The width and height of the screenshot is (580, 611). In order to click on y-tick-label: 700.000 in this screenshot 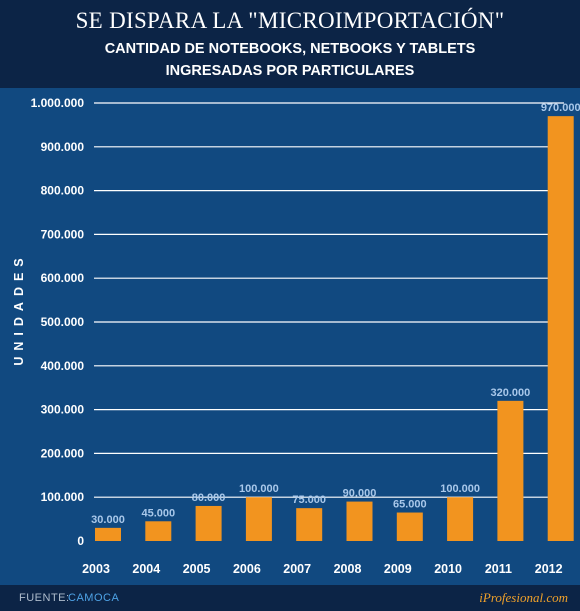, I will do `click(63, 234)`.